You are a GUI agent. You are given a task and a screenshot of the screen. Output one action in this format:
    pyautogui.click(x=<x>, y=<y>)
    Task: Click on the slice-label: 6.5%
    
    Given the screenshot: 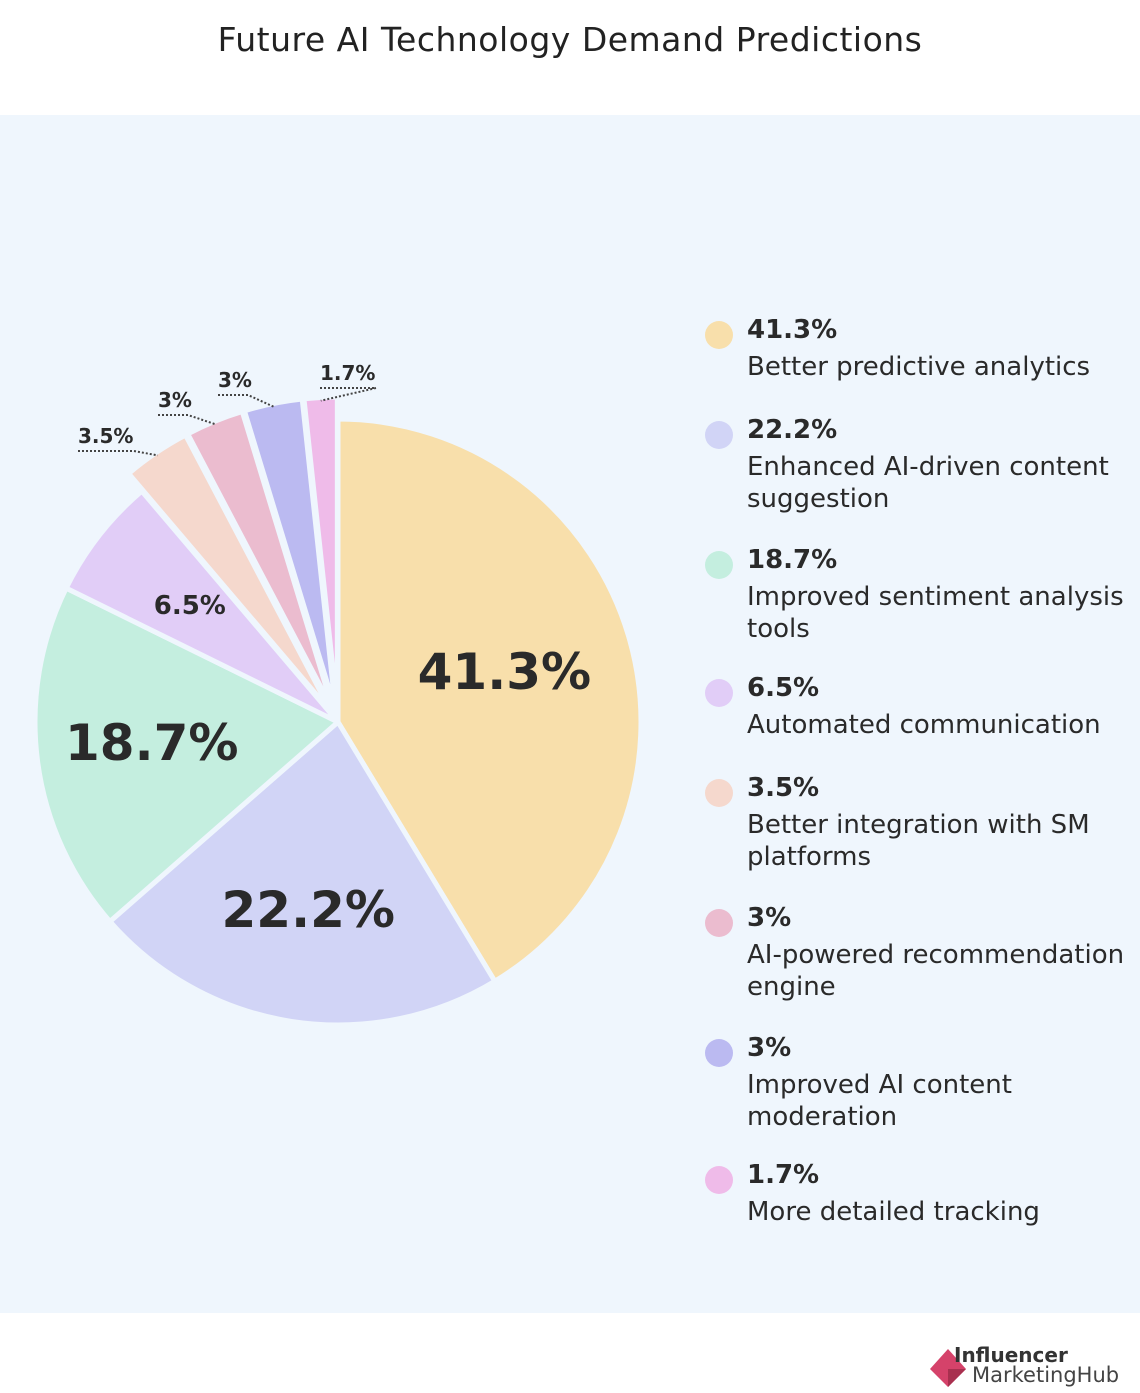 What is the action you would take?
    pyautogui.click(x=190, y=606)
    